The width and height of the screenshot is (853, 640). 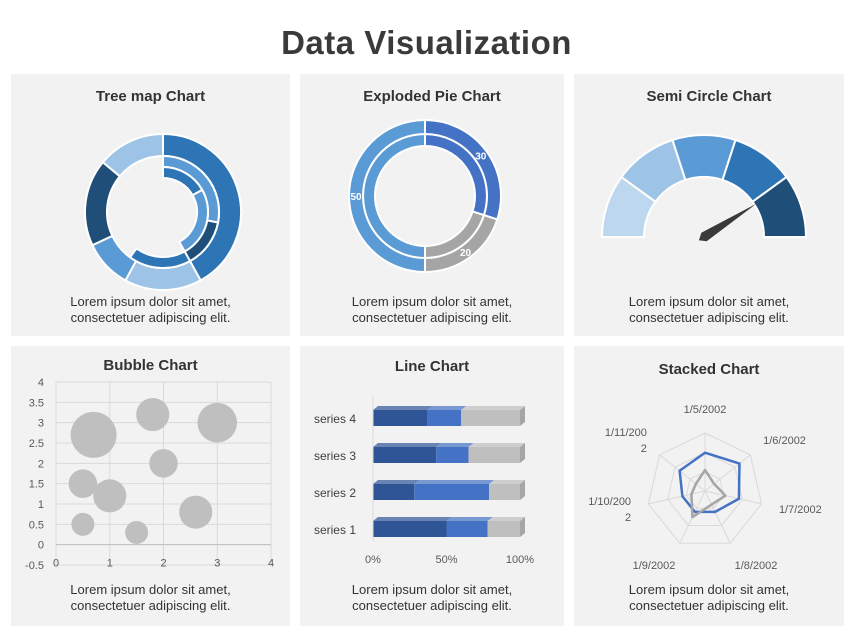 I want to click on radar-axis-label: 1/7/2002, so click(x=800, y=510).